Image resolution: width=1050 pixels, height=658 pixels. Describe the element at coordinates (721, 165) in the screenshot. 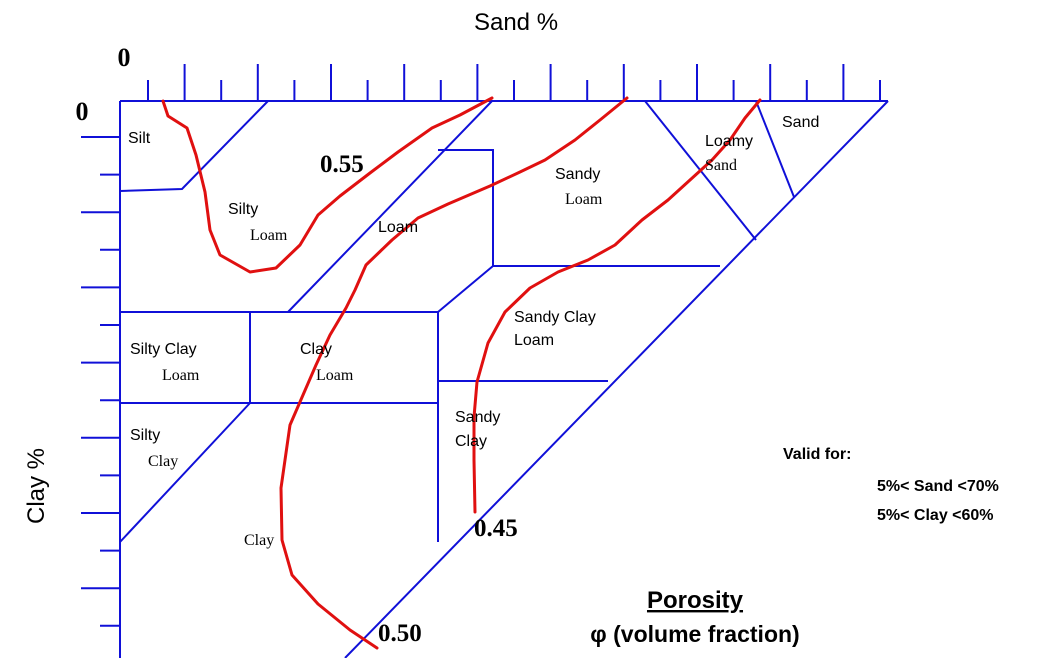

I see `zone-loamy-sand-line2: Sand` at that location.